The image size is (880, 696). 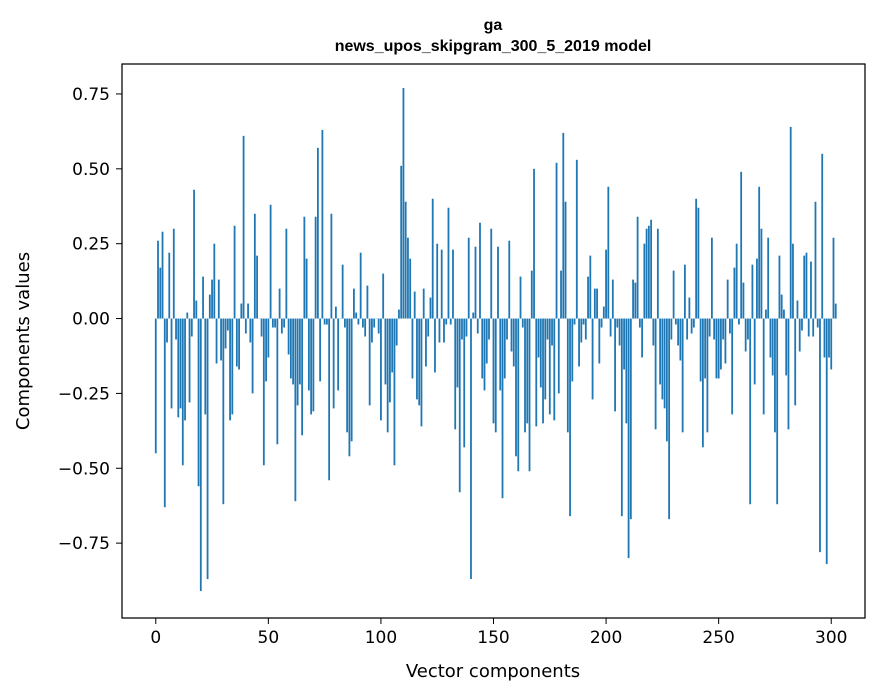 I want to click on x-tick-label: 0, so click(x=155, y=638).